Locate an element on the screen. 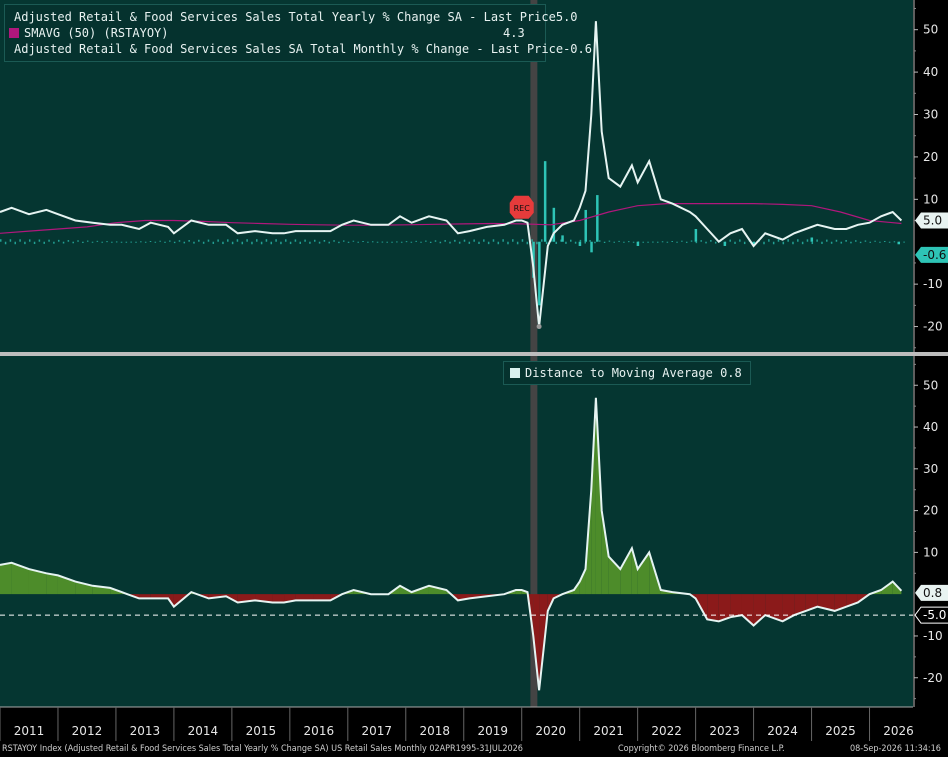  legend-value-yoy: 5.0 is located at coordinates (566, 17).